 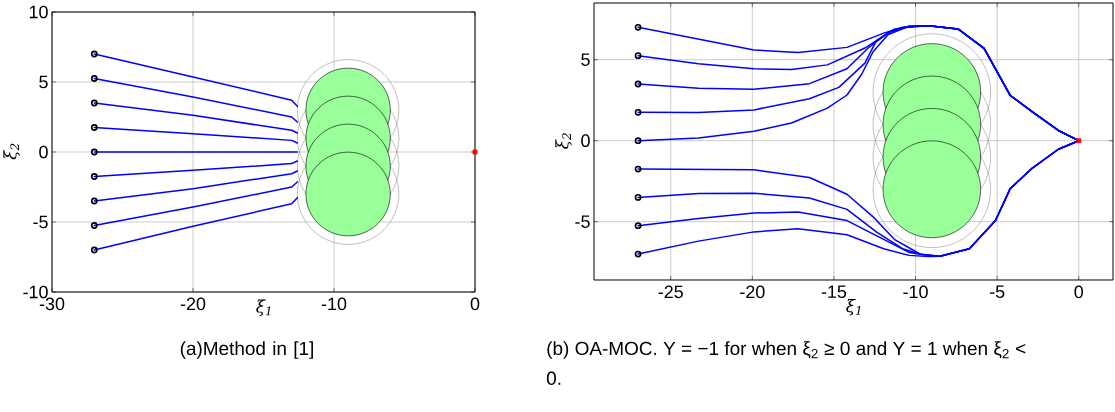 I want to click on text: (b) OA-MOC. Υ = −1 for when ξ$_{2}$ ≥ 0 and Υ = 1 when ξ$_{2}$ < 0., so click(x=786, y=363).